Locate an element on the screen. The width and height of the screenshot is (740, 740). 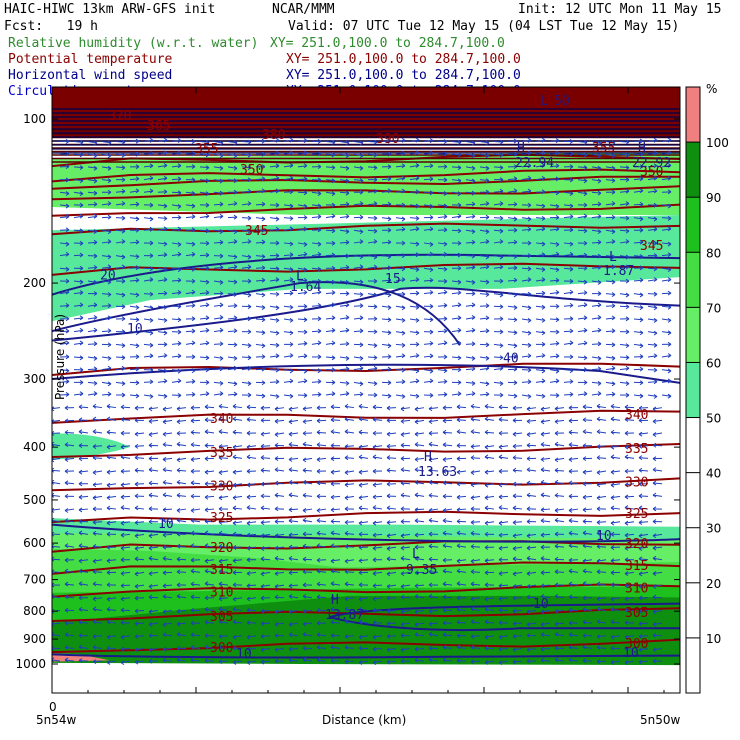
wind-contour-10-low is located at coordinates (504, 617).